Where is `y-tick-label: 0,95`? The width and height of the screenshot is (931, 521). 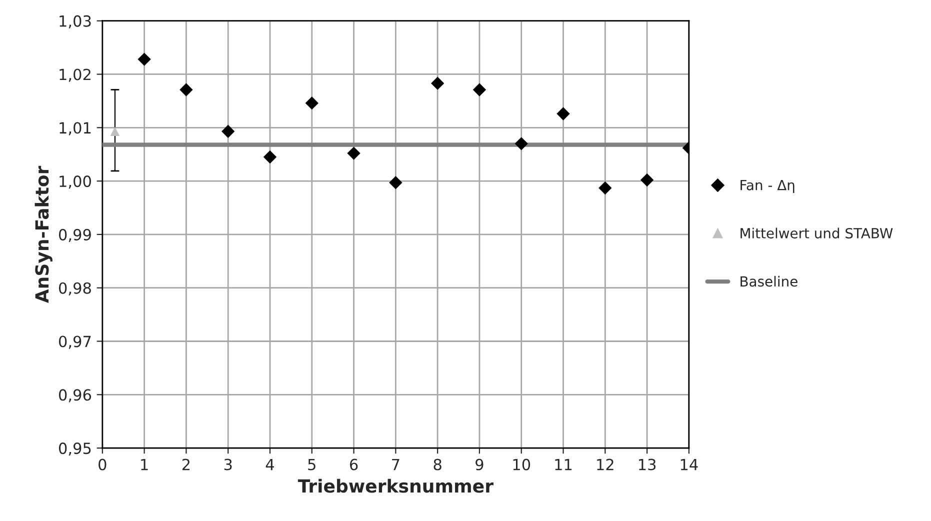 y-tick-label: 0,95 is located at coordinates (74, 449).